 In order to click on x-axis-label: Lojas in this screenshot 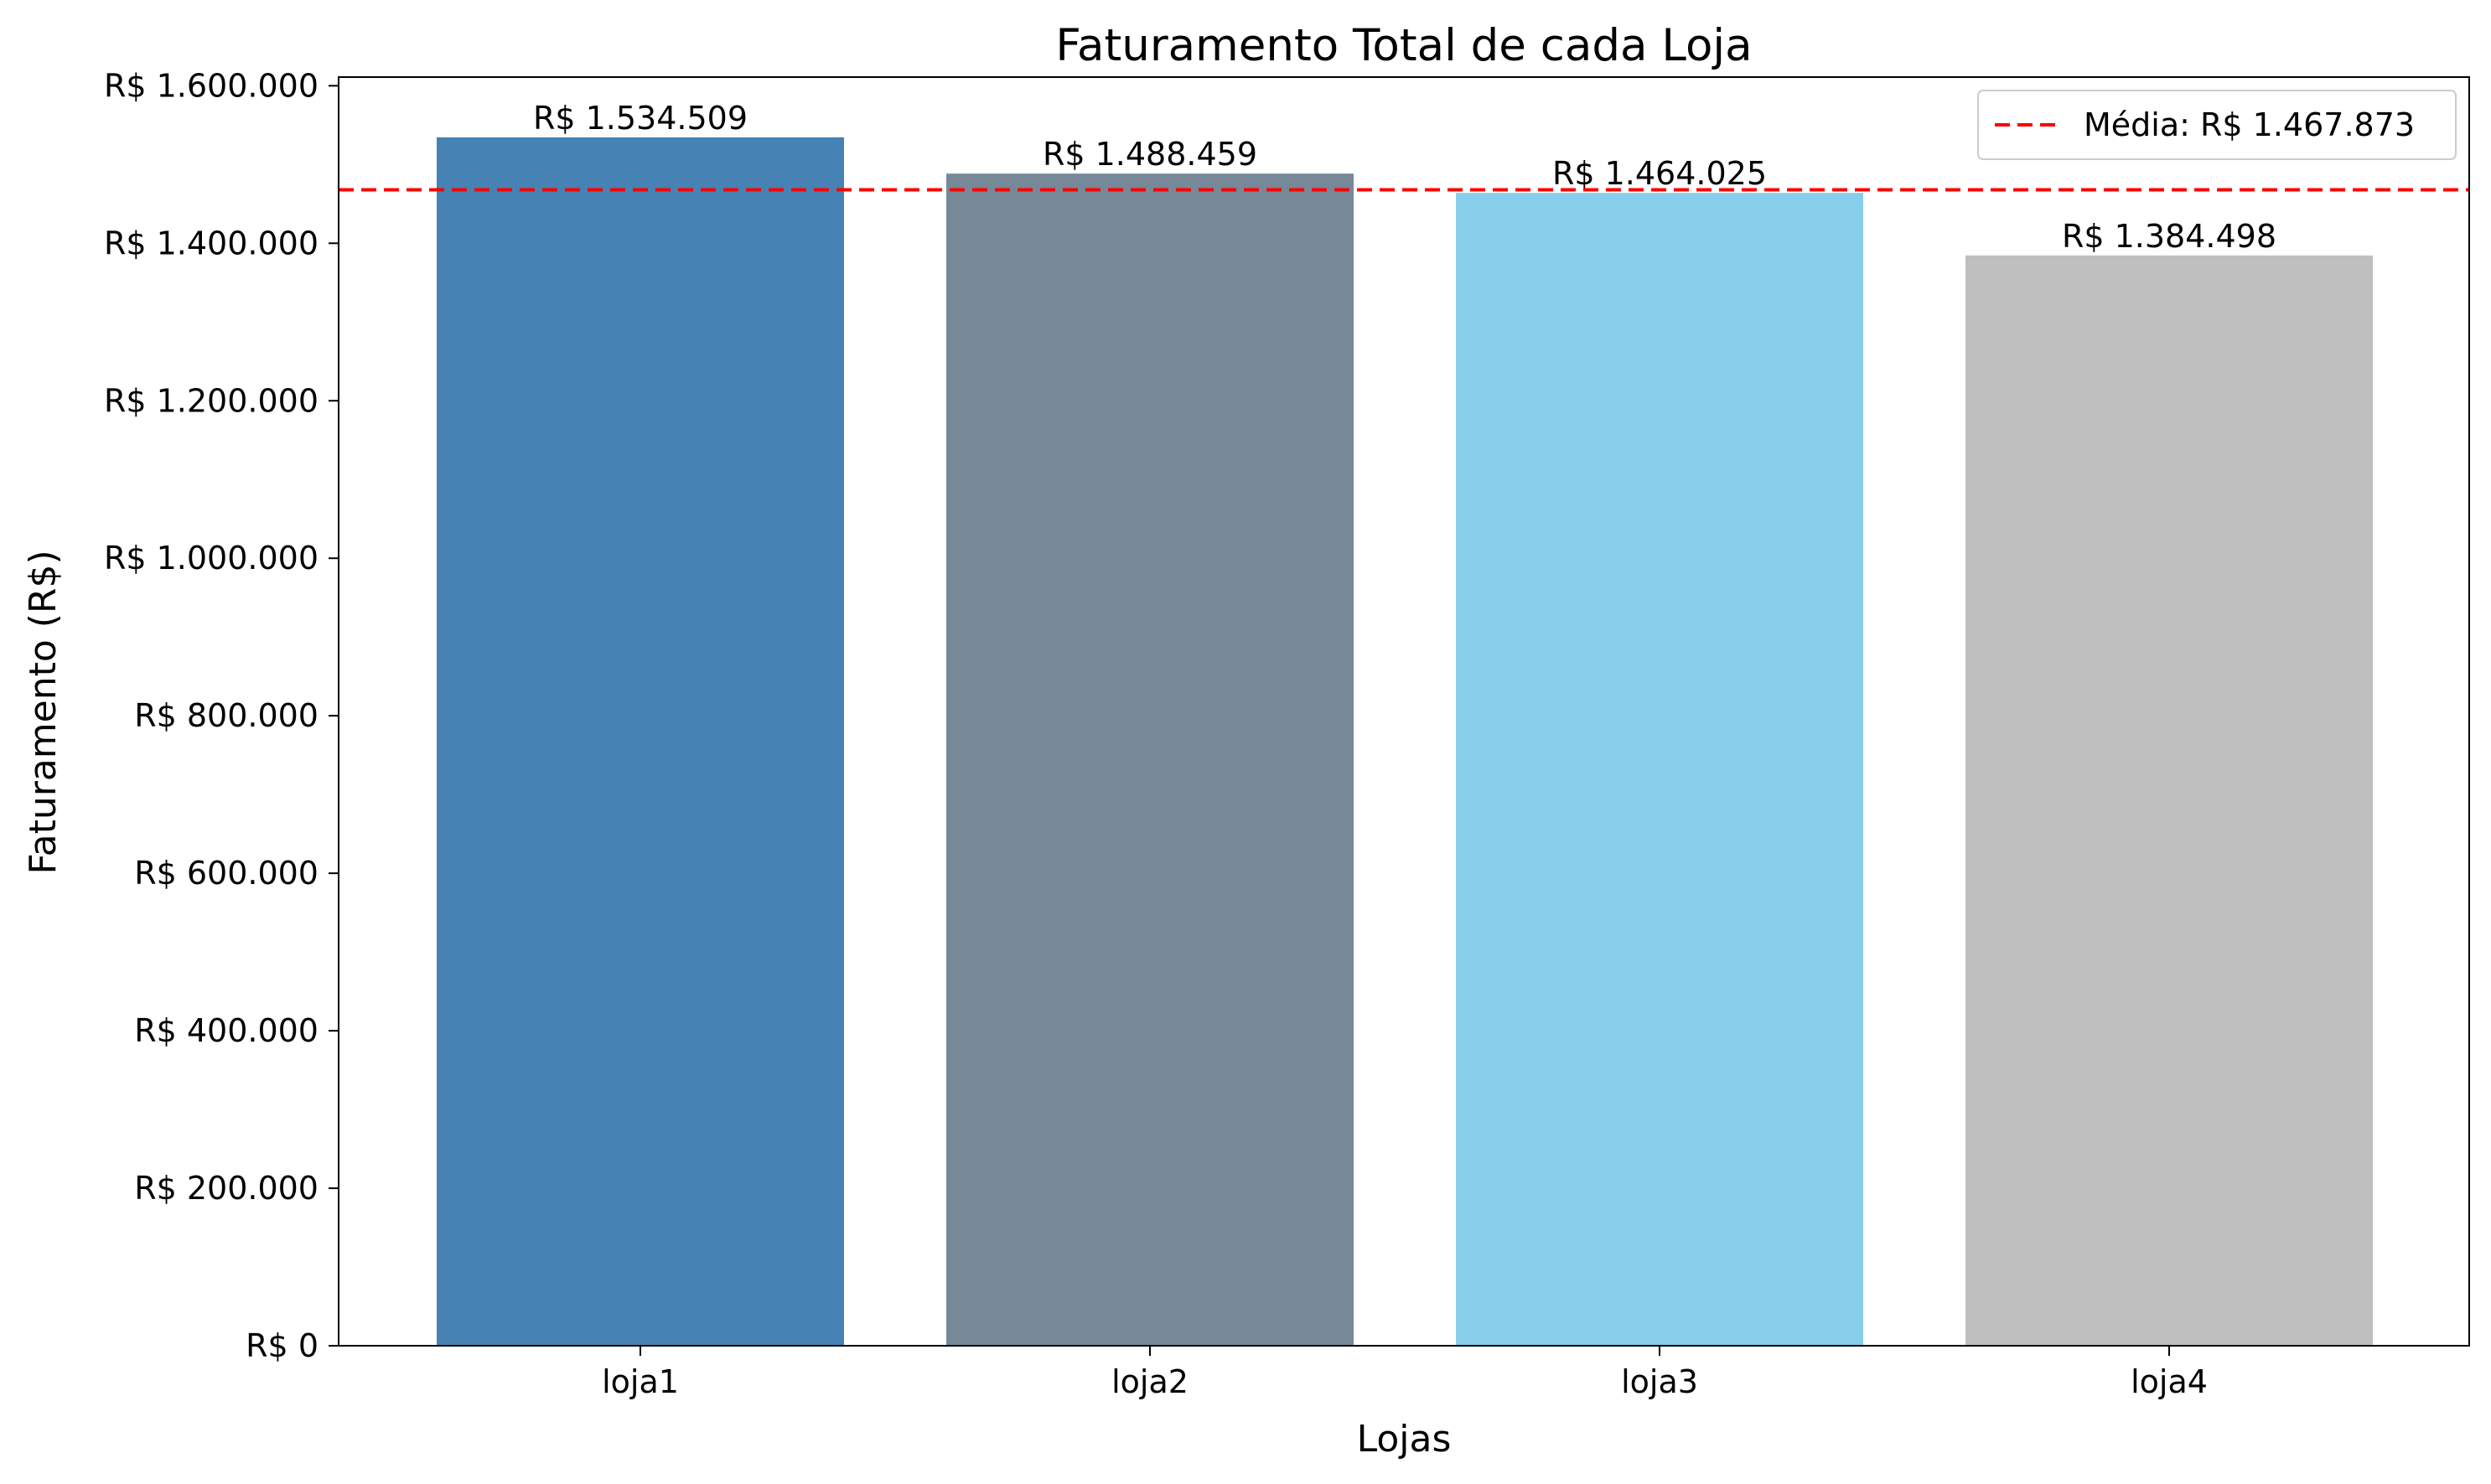, I will do `click(1404, 1440)`.